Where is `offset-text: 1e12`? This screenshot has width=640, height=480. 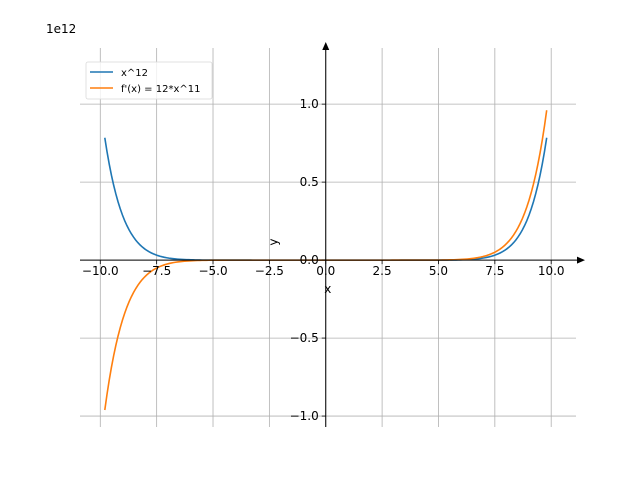
offset-text: 1e12 is located at coordinates (61, 29).